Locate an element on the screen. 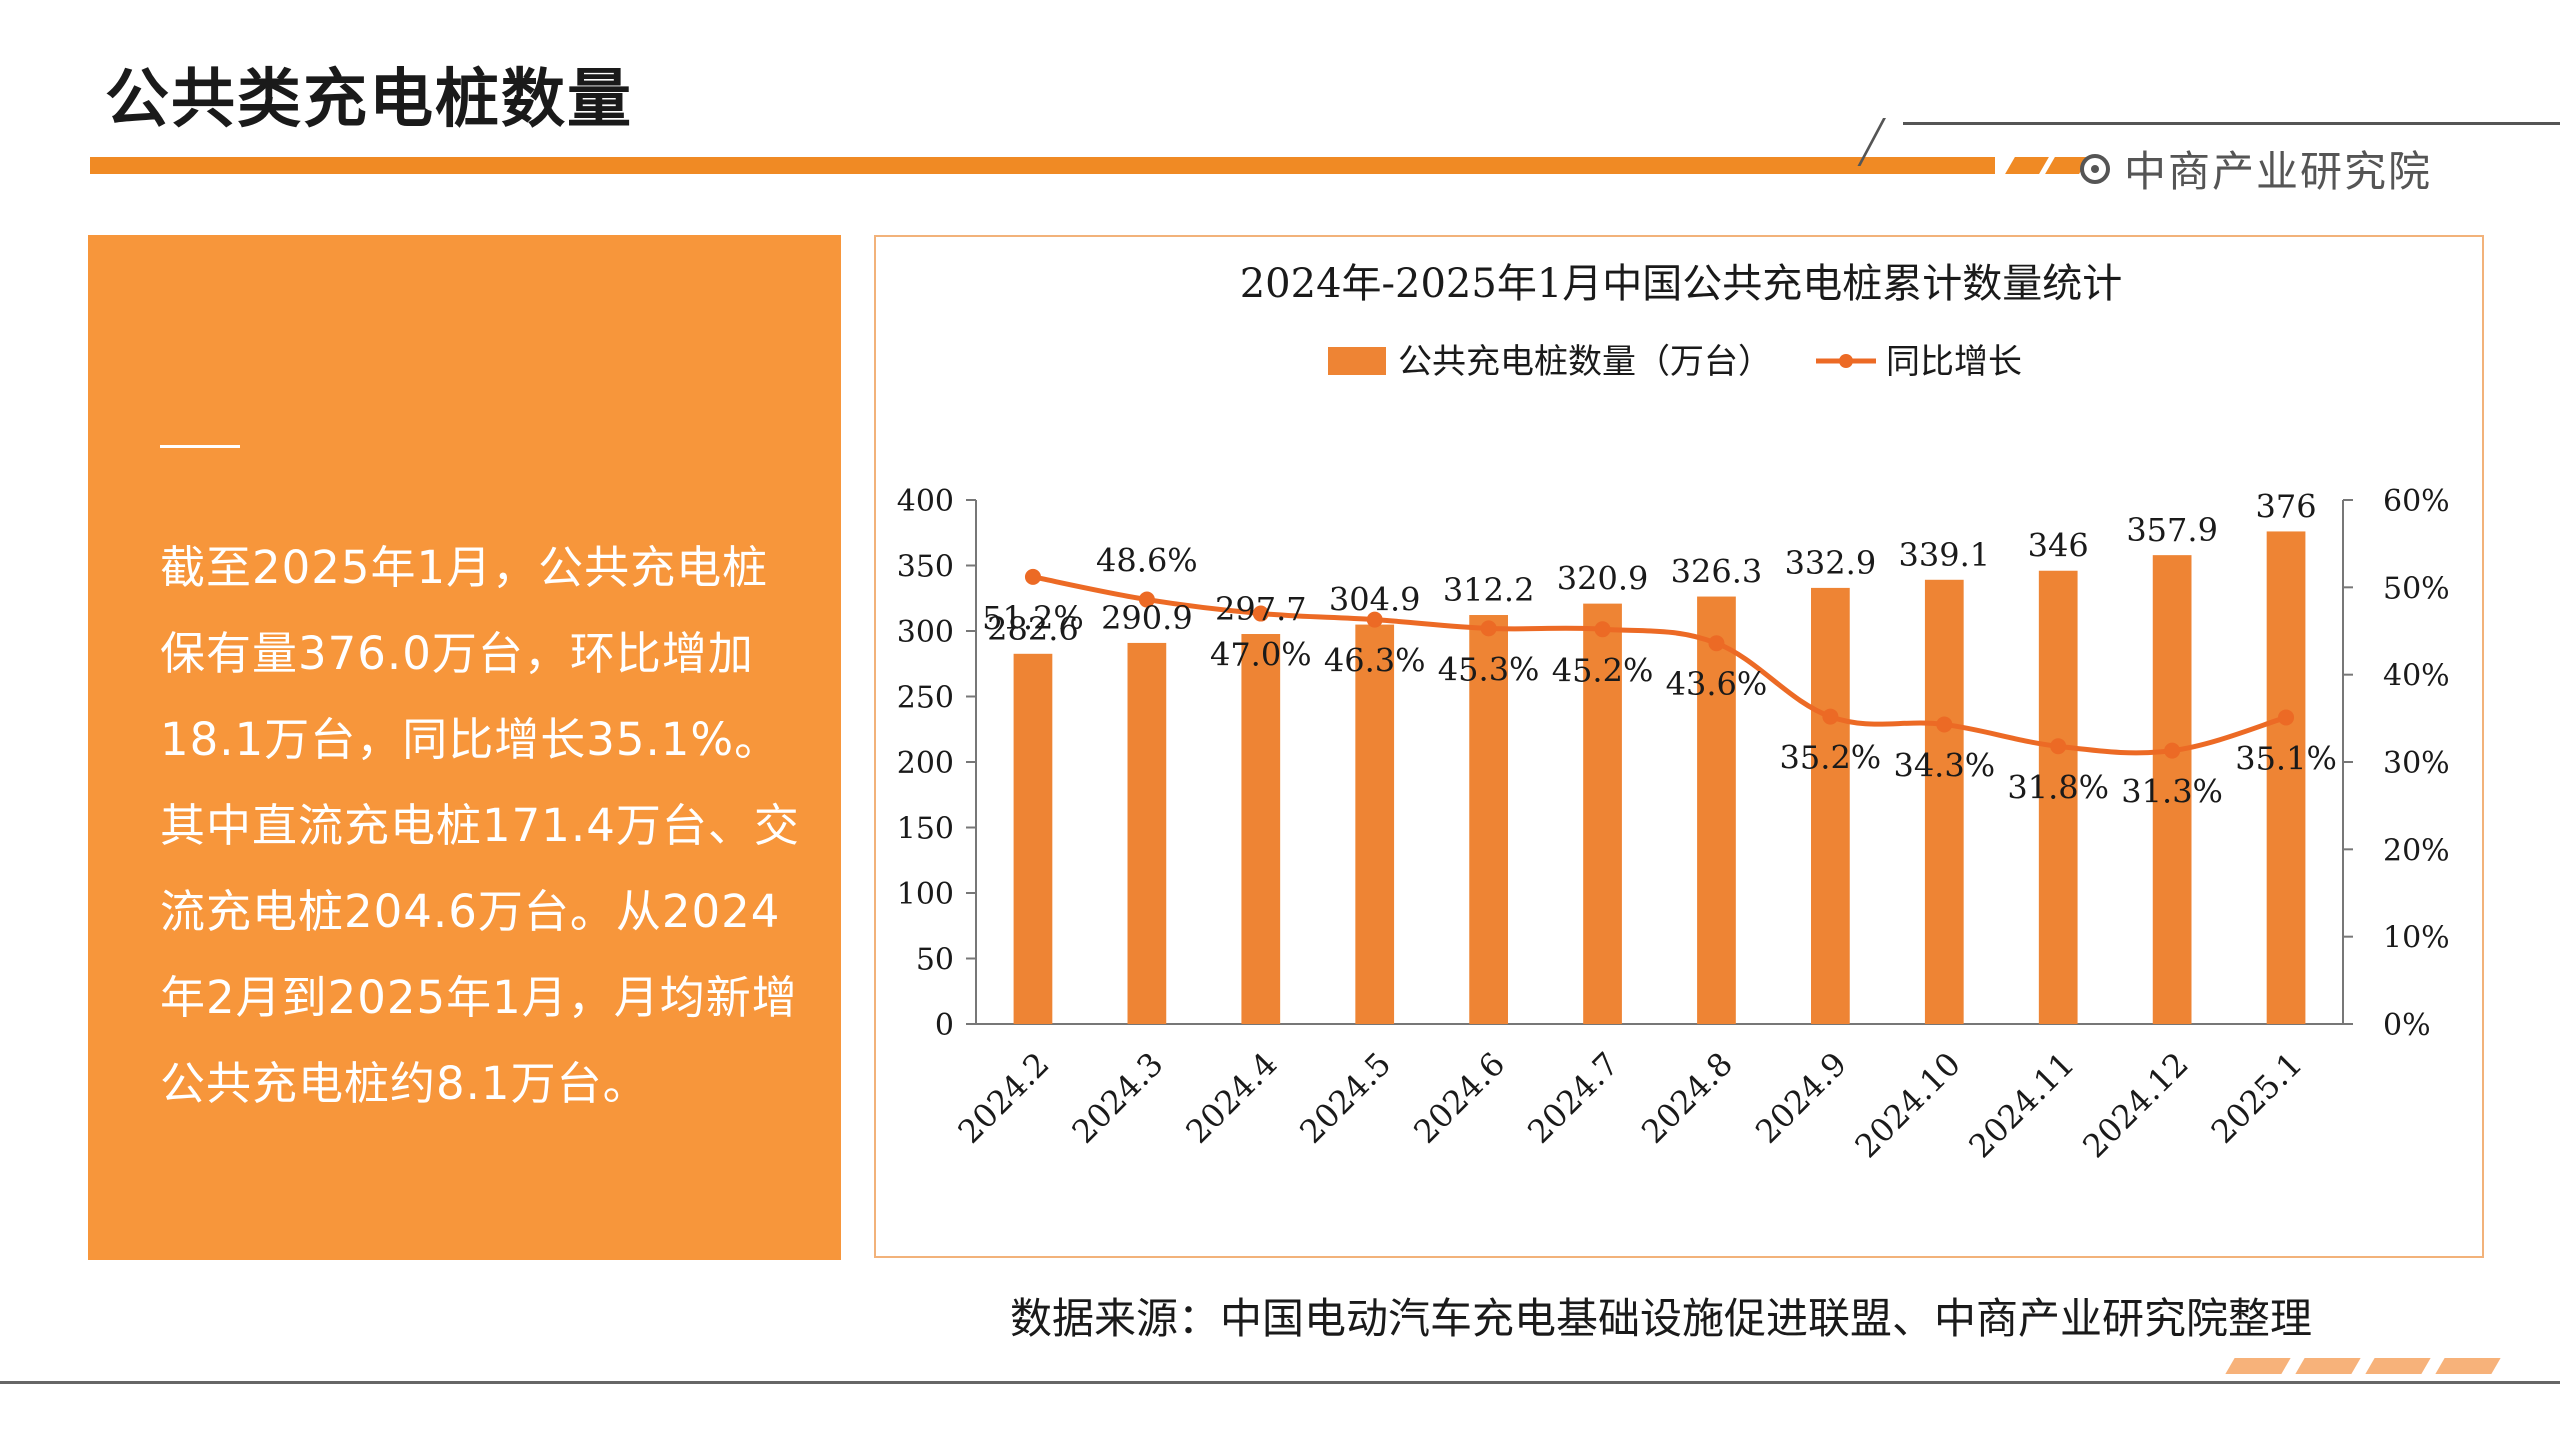 This screenshot has width=2560, height=1440. panel-divider is located at coordinates (200, 446).